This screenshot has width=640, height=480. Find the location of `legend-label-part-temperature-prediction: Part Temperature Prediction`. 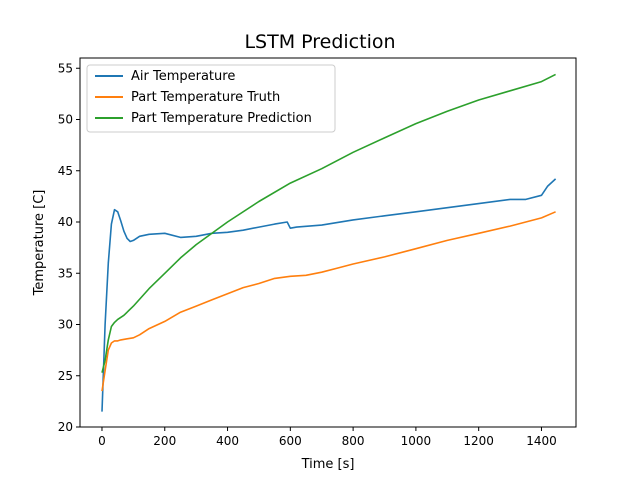

legend-label-part-temperature-prediction: Part Temperature Prediction is located at coordinates (221, 118).